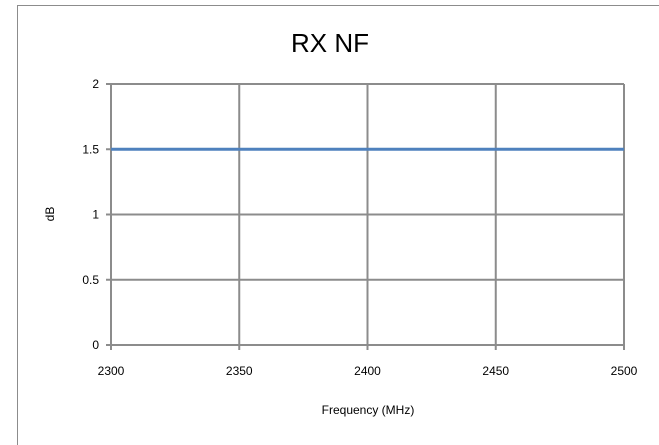  Describe the element at coordinates (90, 214) in the screenshot. I see `y-tick-labels: 0 0.5 1 1.5 2` at that location.